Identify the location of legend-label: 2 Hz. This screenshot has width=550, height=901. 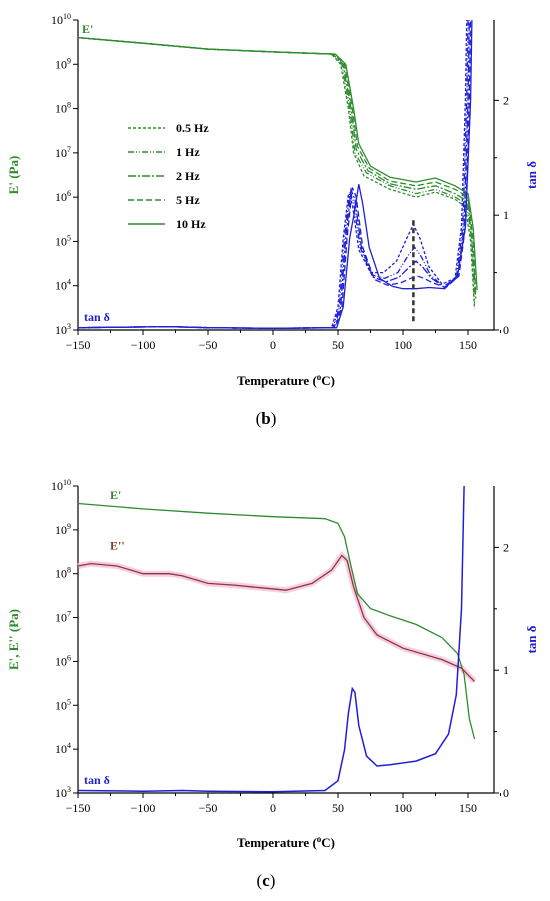
(188, 176).